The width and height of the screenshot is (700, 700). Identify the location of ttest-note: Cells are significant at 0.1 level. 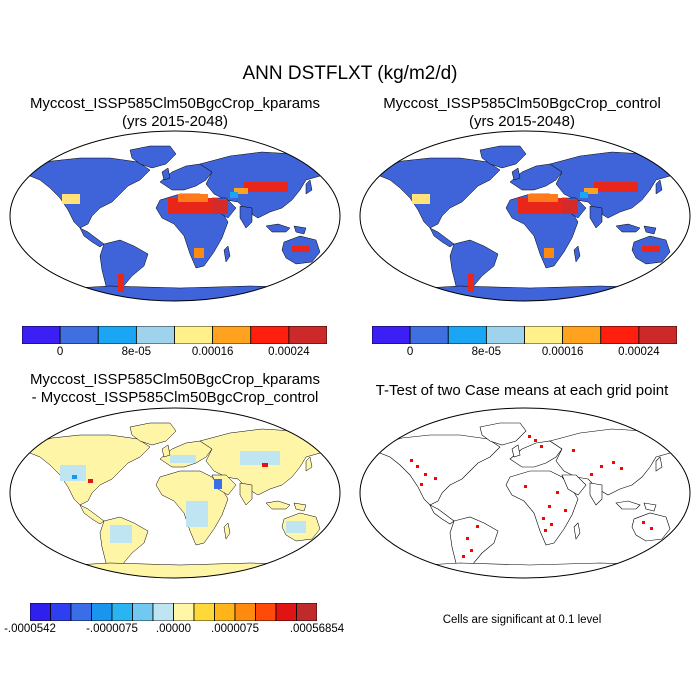
(522, 620).